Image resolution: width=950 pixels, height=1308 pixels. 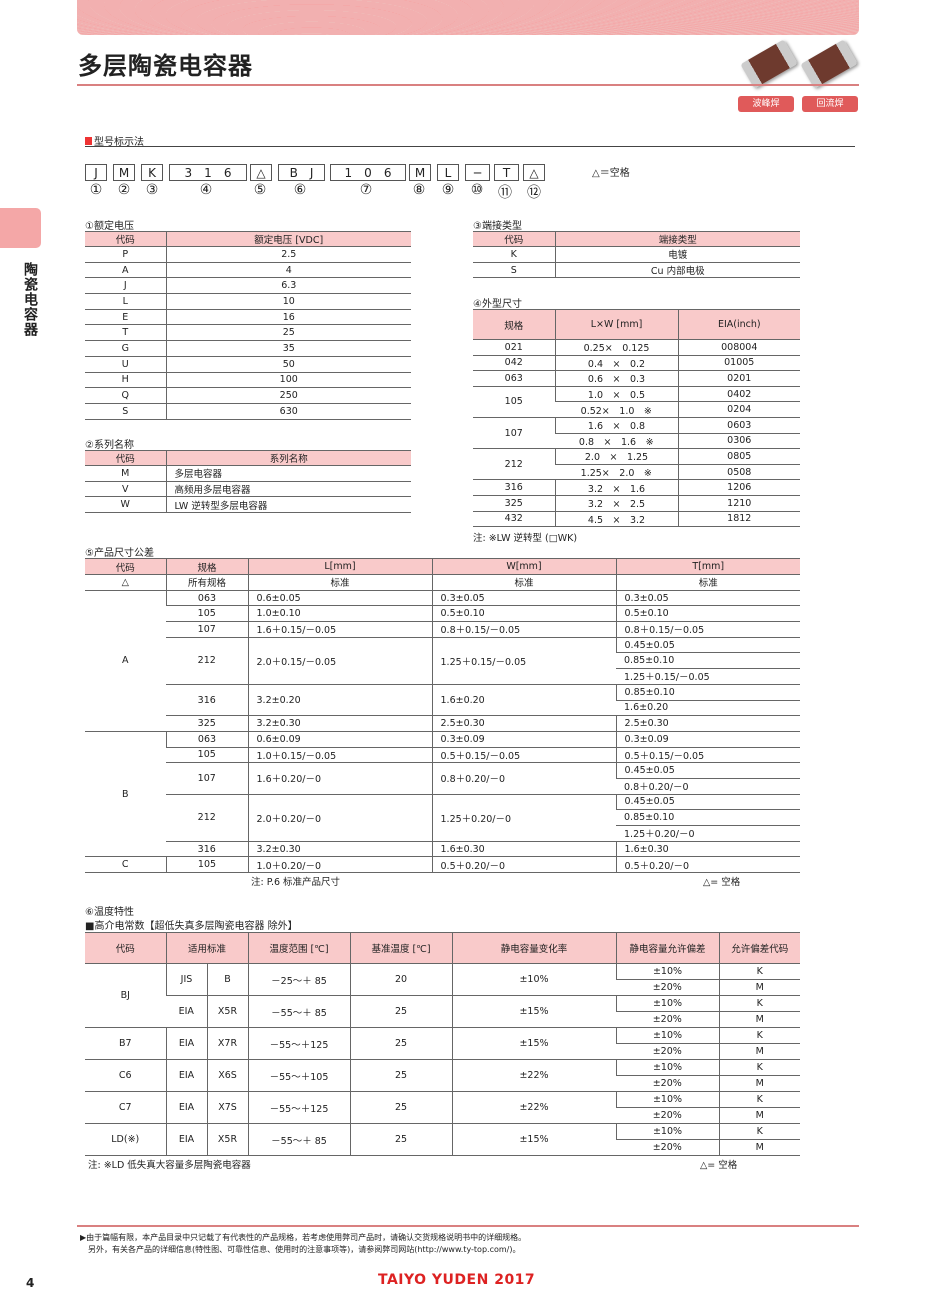 What do you see at coordinates (248, 458) in the screenshot?
I see `header-row: 代码 系列名称` at bounding box center [248, 458].